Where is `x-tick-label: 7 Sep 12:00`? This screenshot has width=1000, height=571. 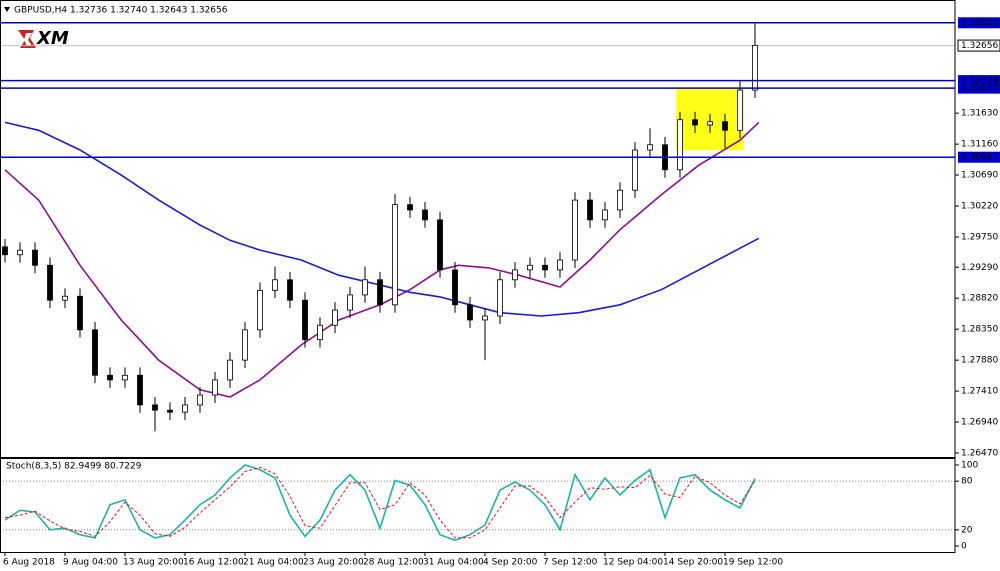 x-tick-label: 7 Sep 12:00 is located at coordinates (570, 563).